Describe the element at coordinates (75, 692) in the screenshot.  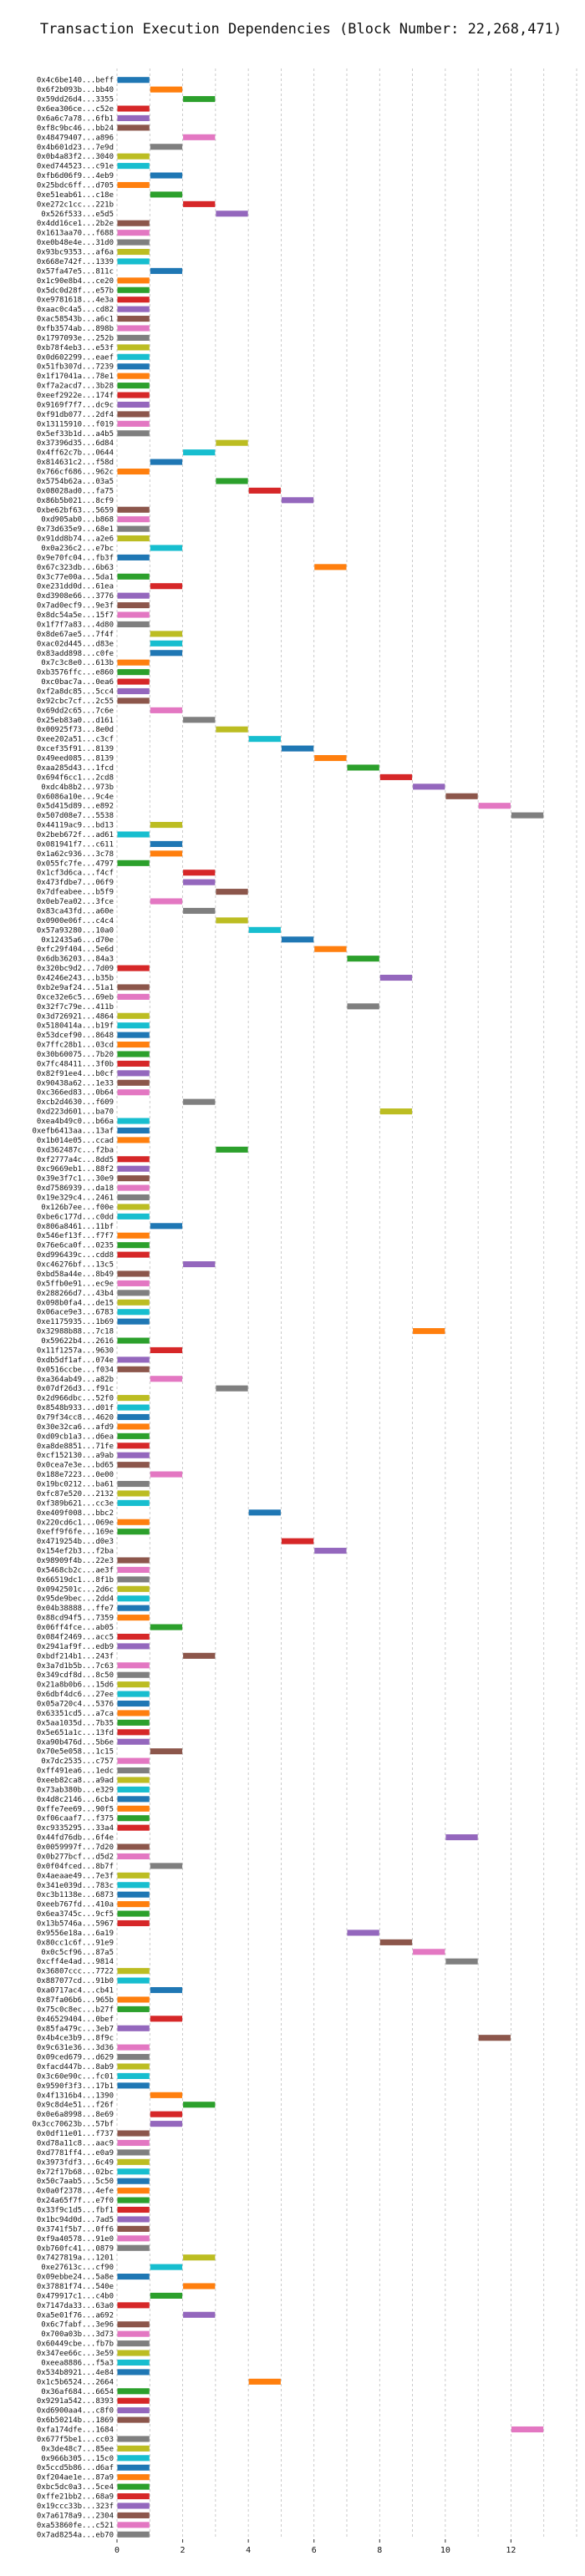
I see `tx-label: 0xf2a8dc85...5cc4` at that location.